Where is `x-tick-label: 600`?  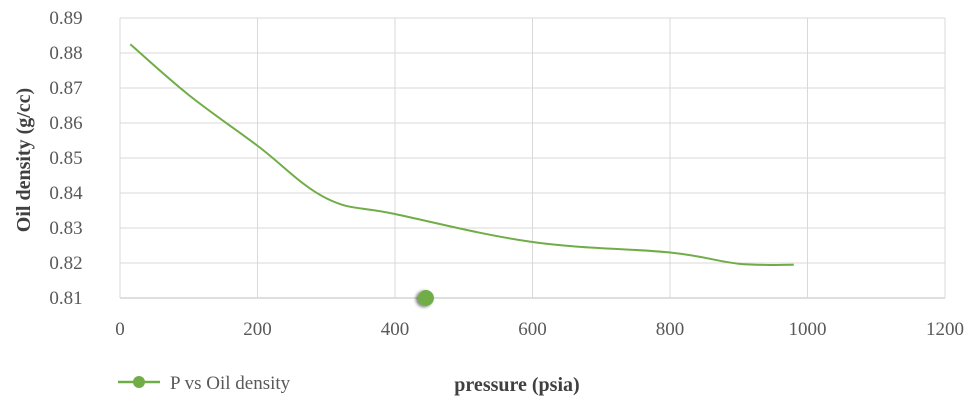
x-tick-label: 600 is located at coordinates (532, 329).